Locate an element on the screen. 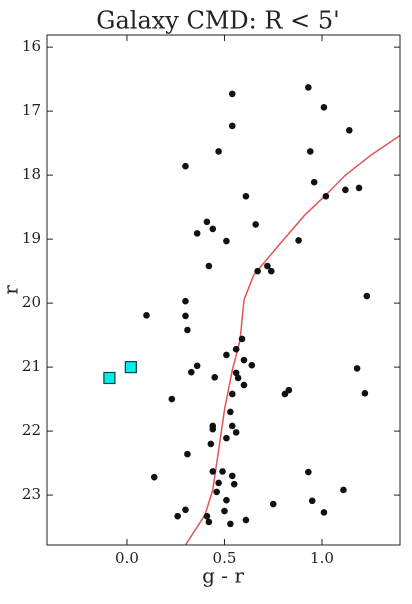 The height and width of the screenshot is (604, 412). y-tick-label: 20 is located at coordinates (31, 302).